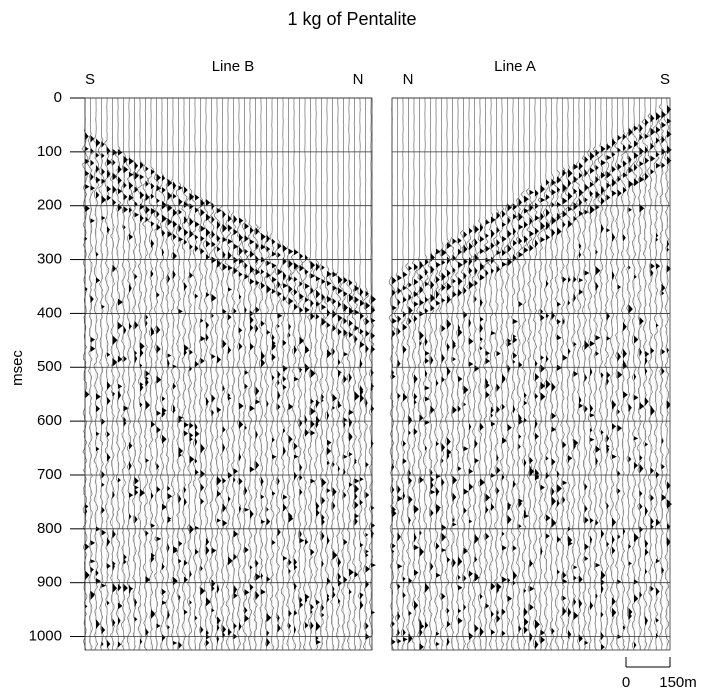  Describe the element at coordinates (17, 368) in the screenshot. I see `y-axis-label: msec` at that location.